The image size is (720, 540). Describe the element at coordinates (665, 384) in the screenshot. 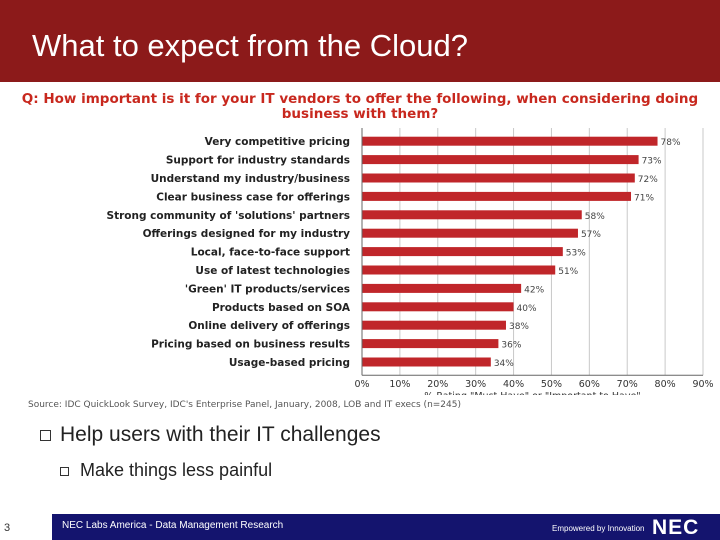

I see `x-tick-label: 80%` at that location.